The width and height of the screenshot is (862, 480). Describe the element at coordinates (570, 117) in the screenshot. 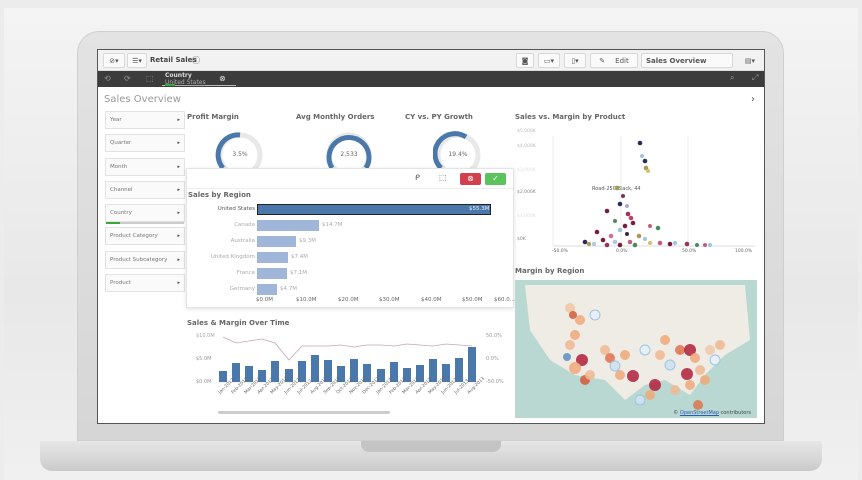

I see `scatter-title: Sales vs. Margin by Product` at that location.